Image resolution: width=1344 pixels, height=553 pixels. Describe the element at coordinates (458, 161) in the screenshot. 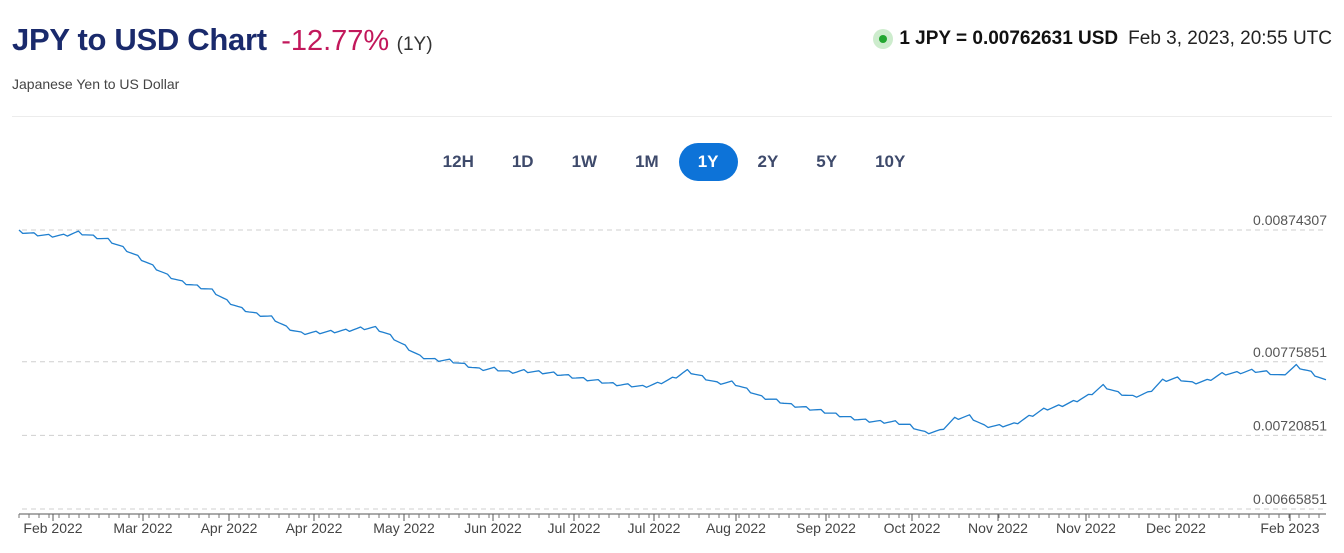

I see `range-12h-button: 12H` at that location.